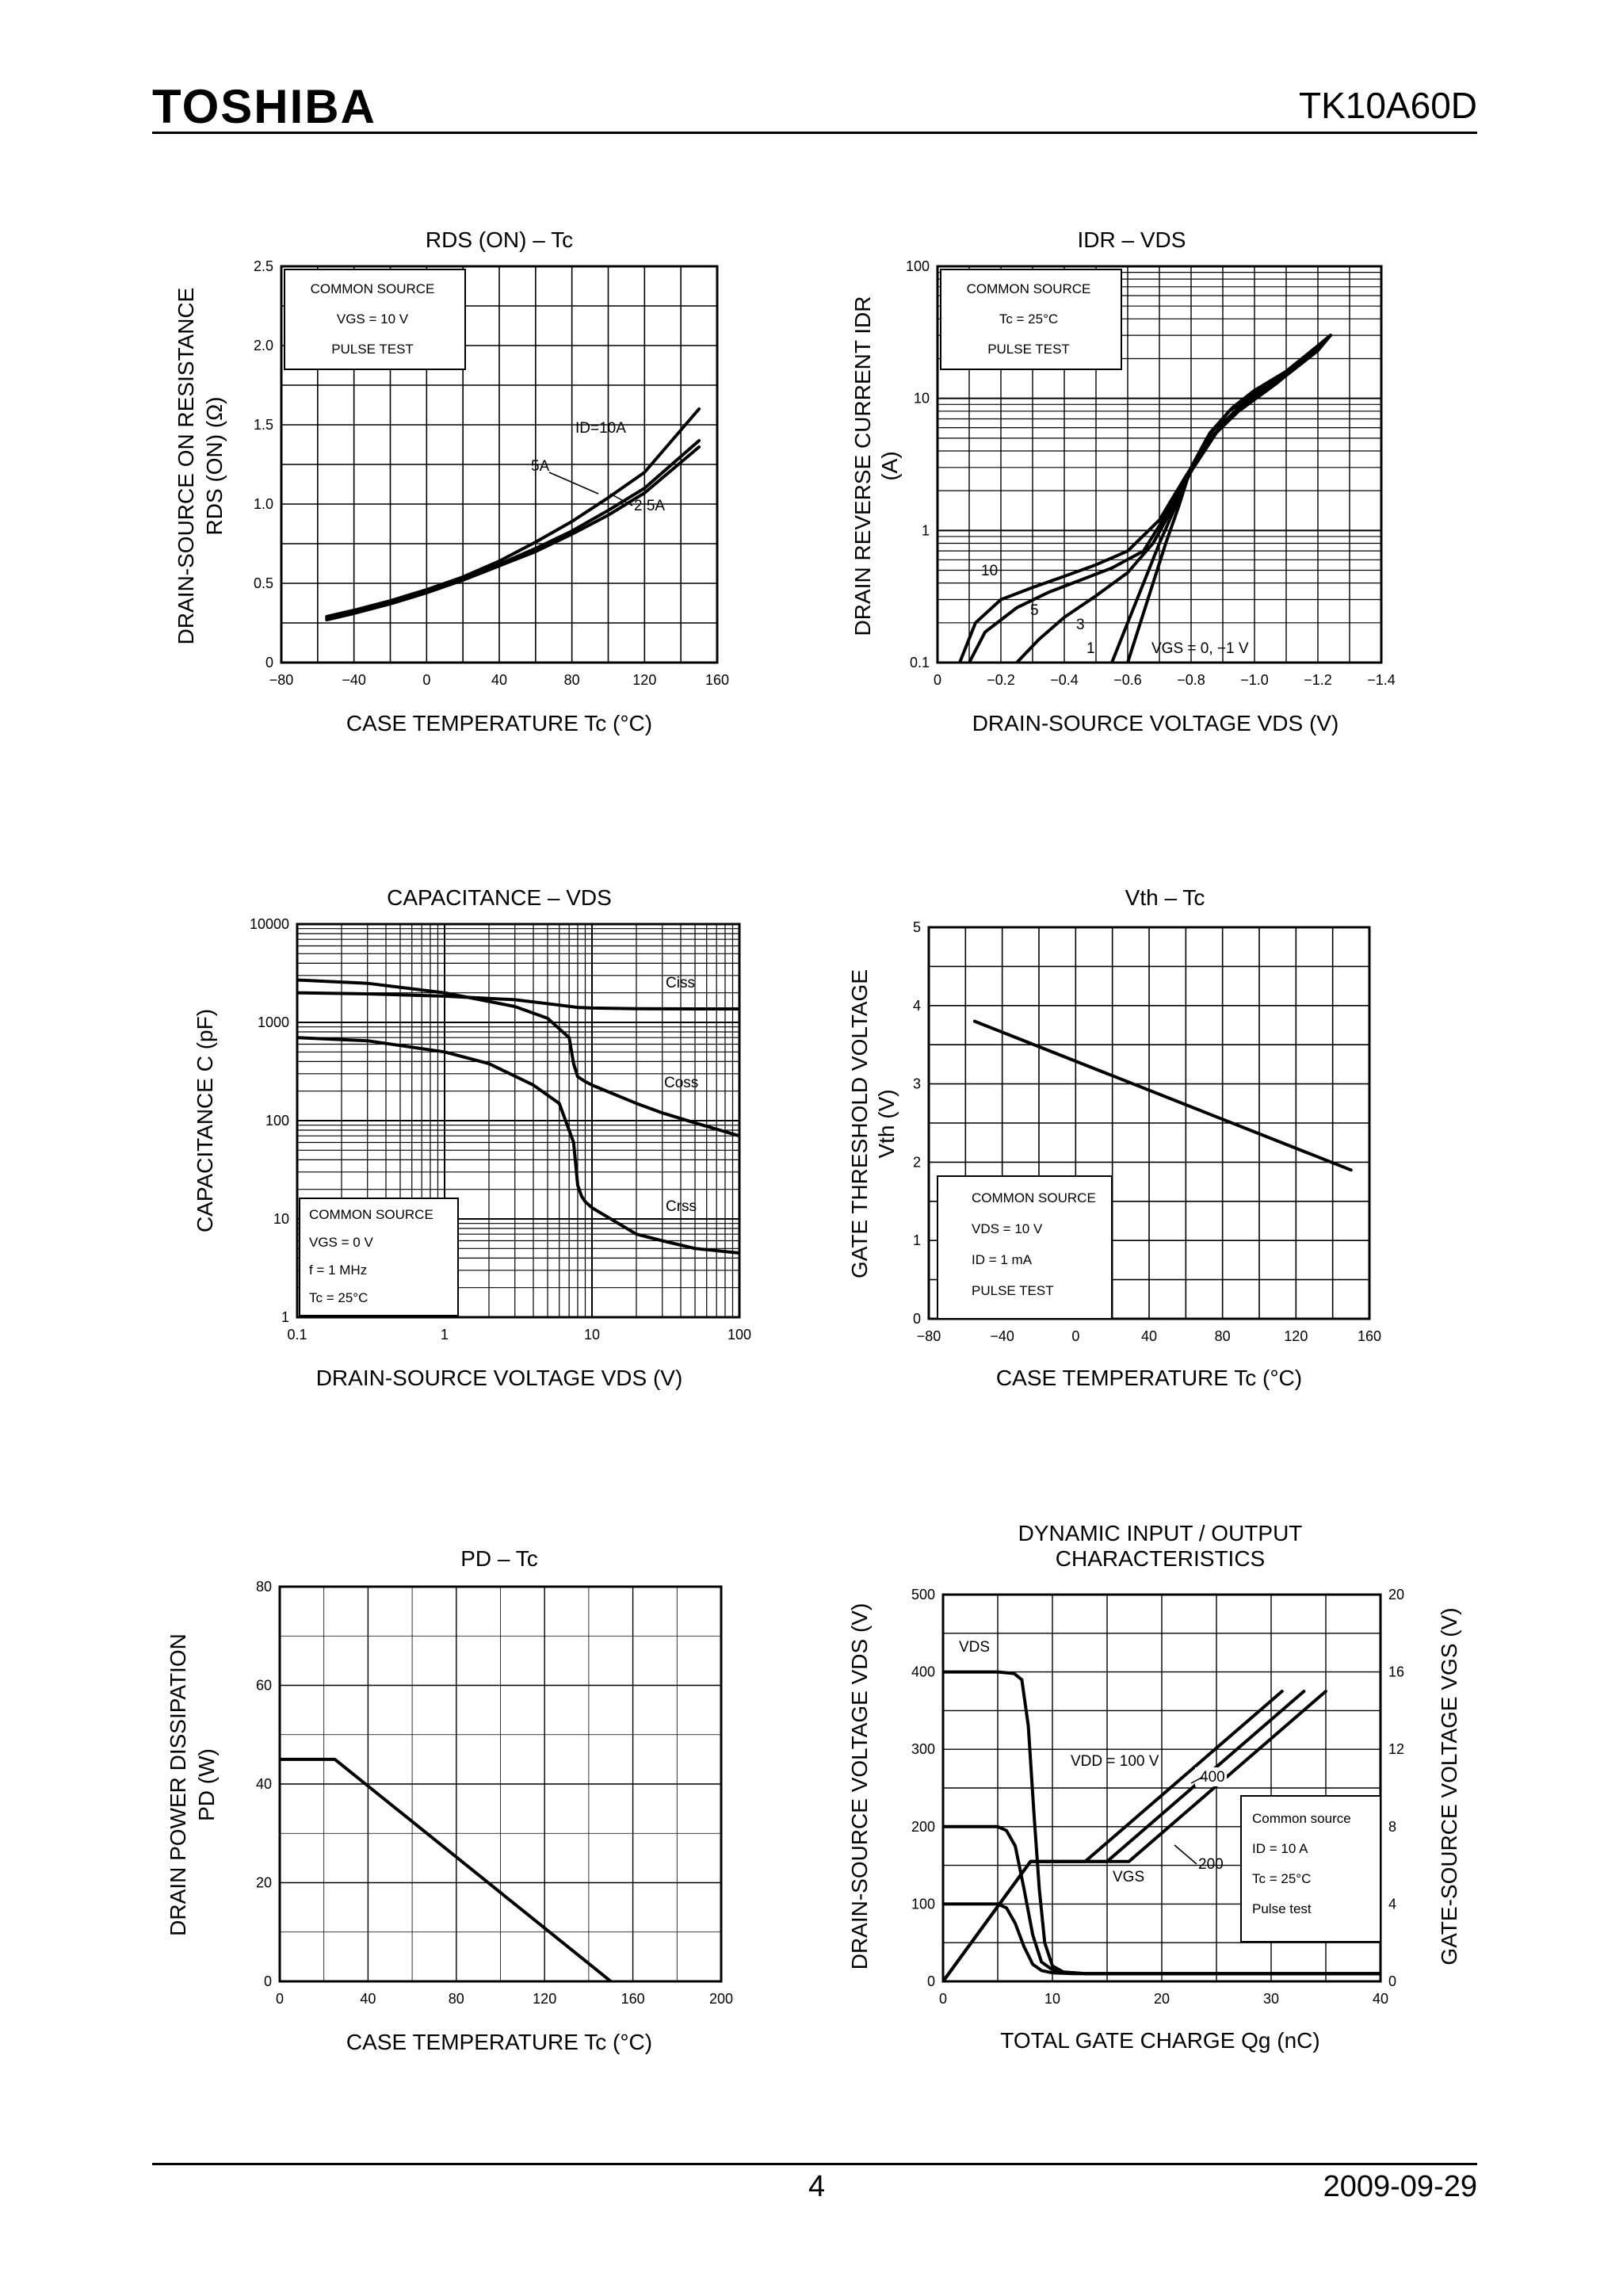 The width and height of the screenshot is (1623, 2296). I want to click on x-tick-label: 1, so click(445, 1335).